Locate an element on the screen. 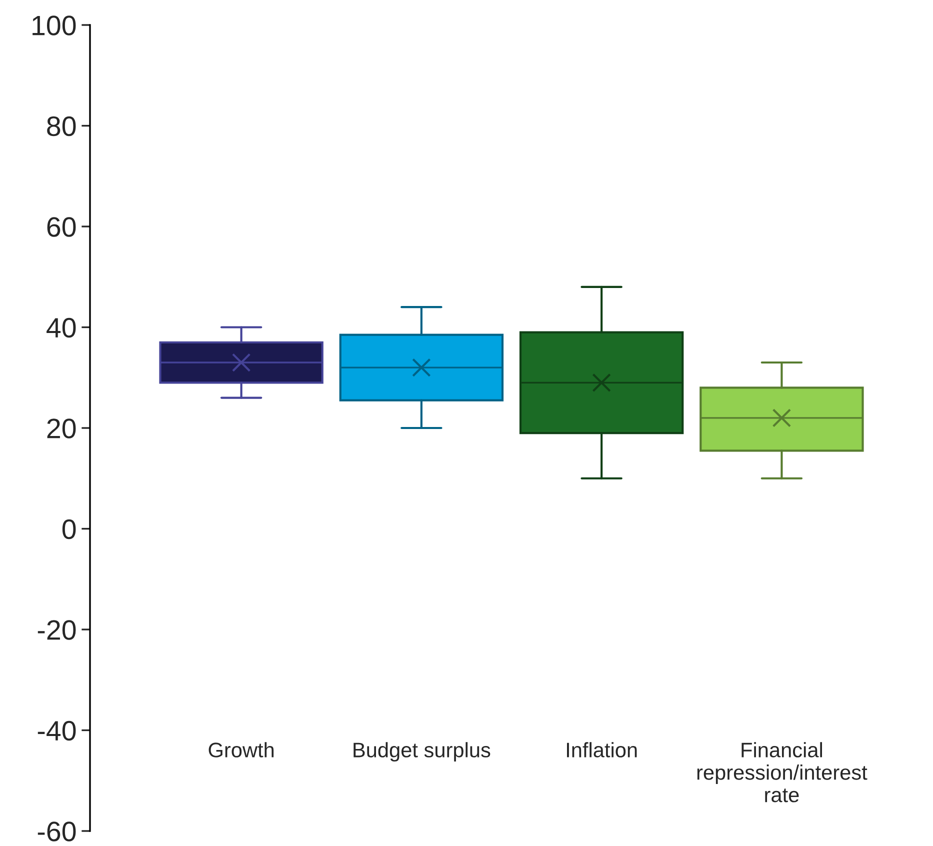 The image size is (933, 846). x-tick-label: Inflation is located at coordinates (602, 750).